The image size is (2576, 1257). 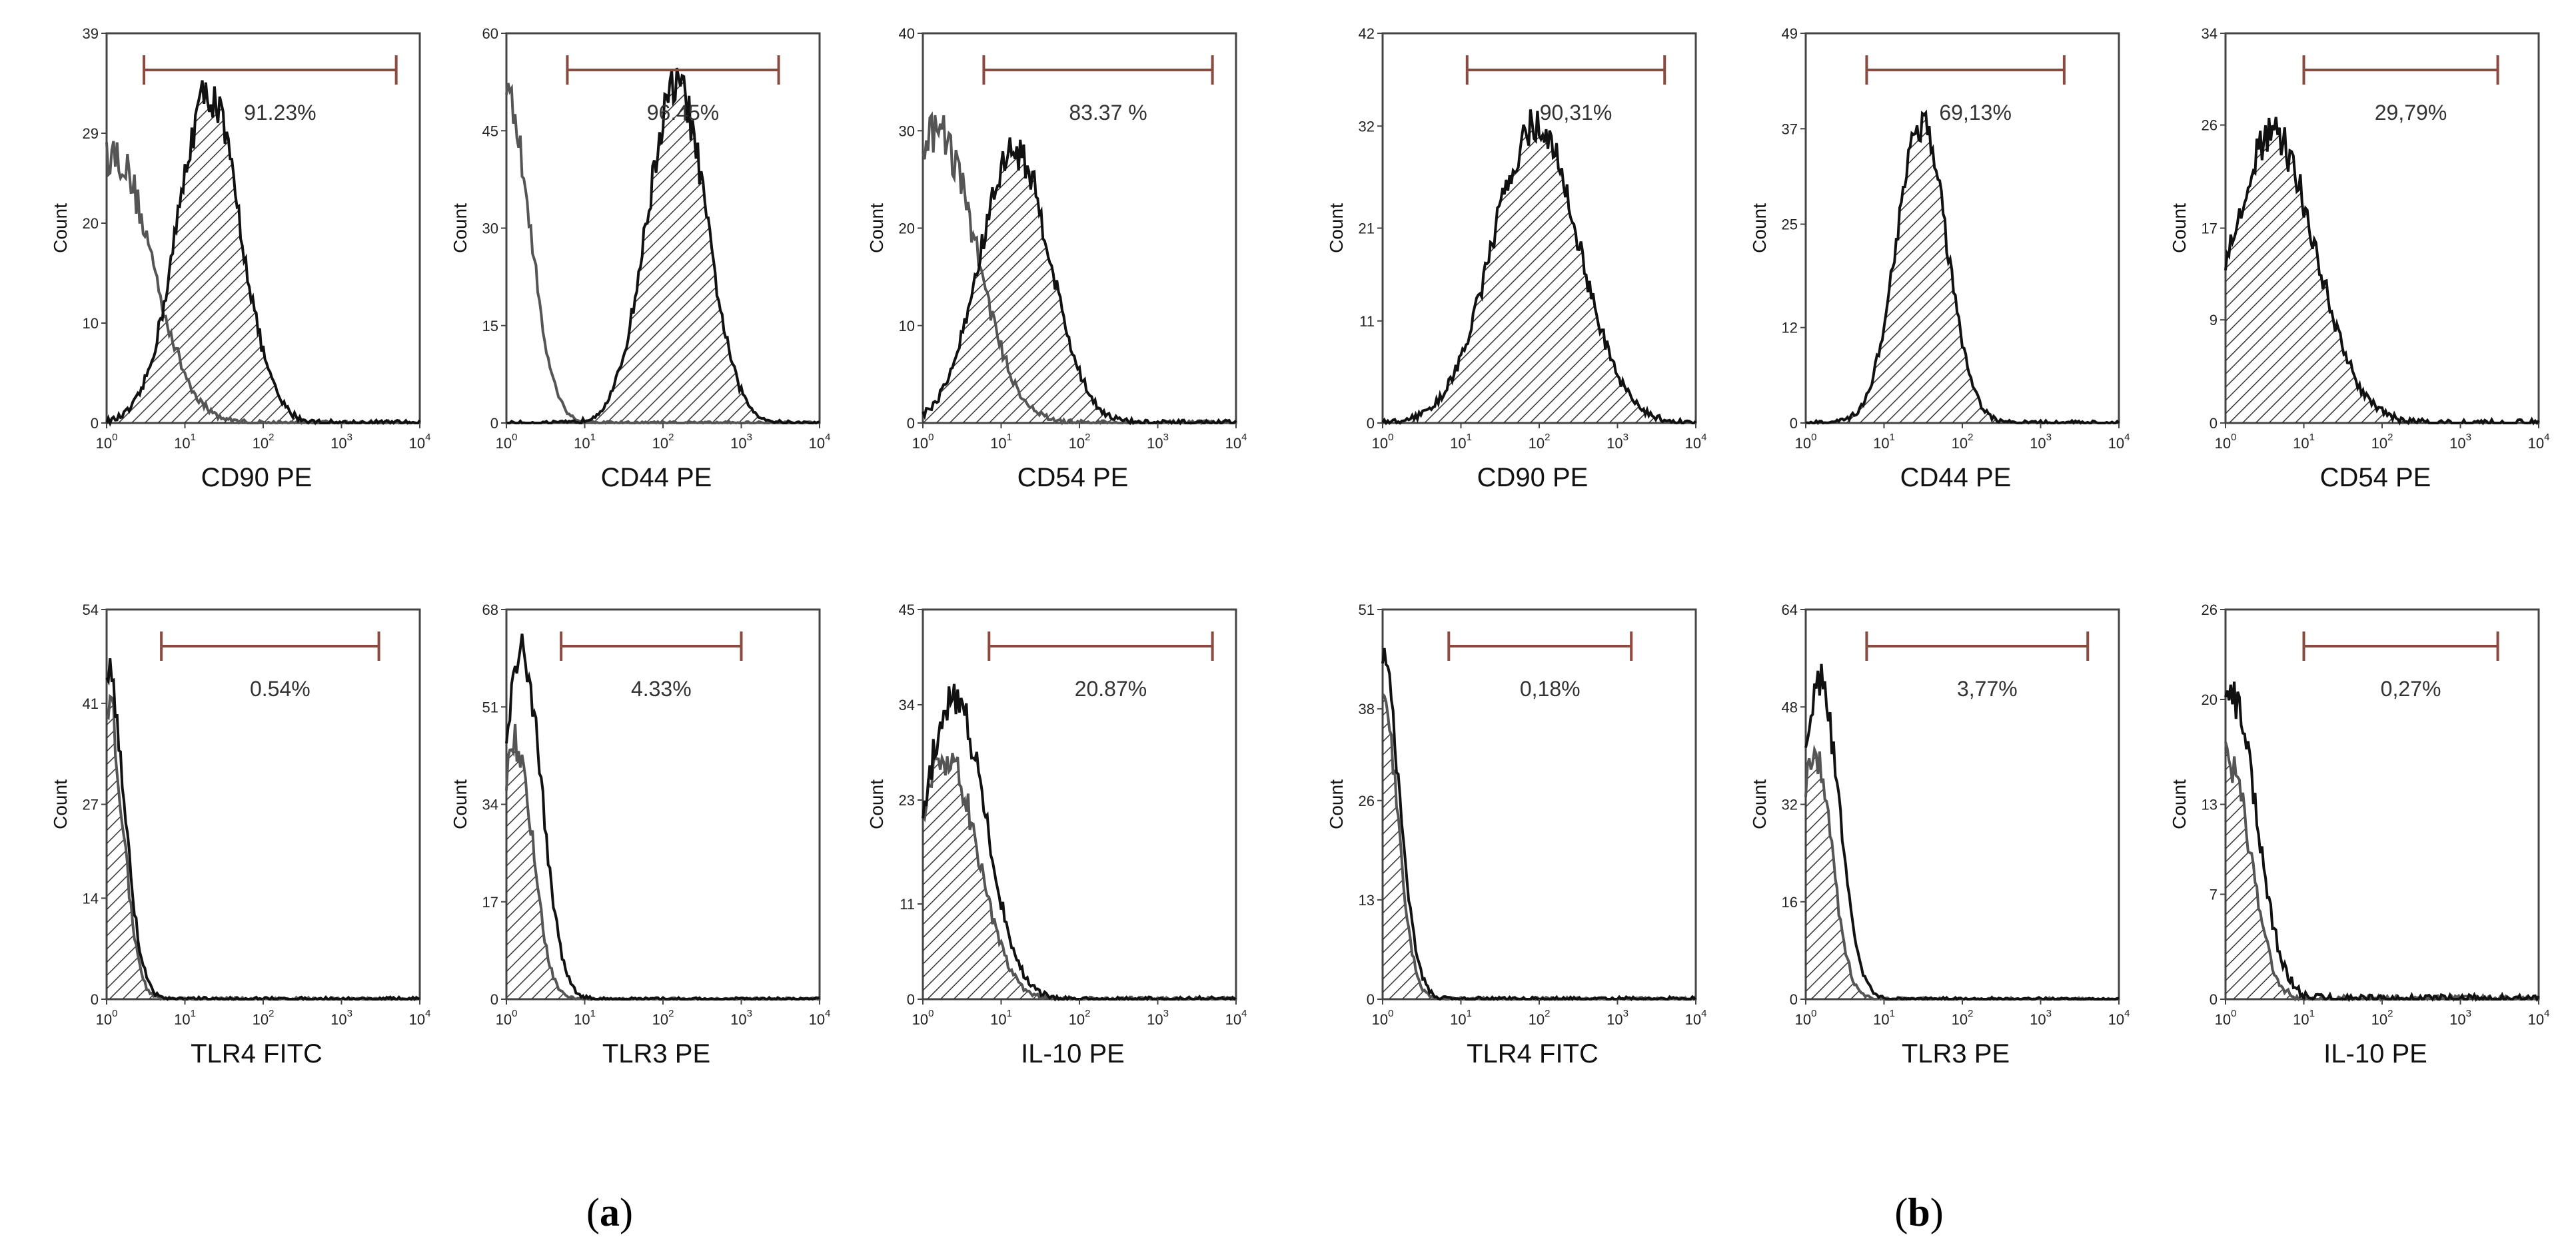 I want to click on y-tick-label: 60, so click(x=490, y=33).